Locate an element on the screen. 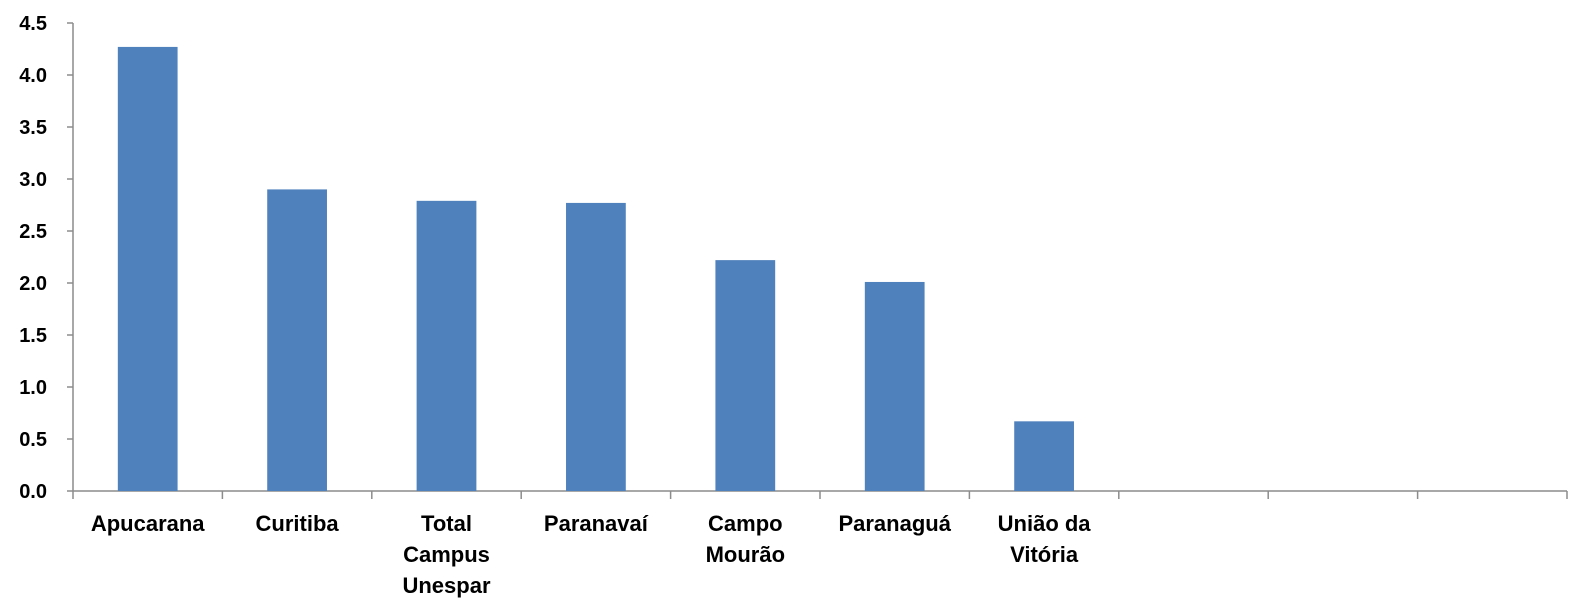 The height and width of the screenshot is (606, 1594). x-category-label: Unespar is located at coordinates (446, 585).